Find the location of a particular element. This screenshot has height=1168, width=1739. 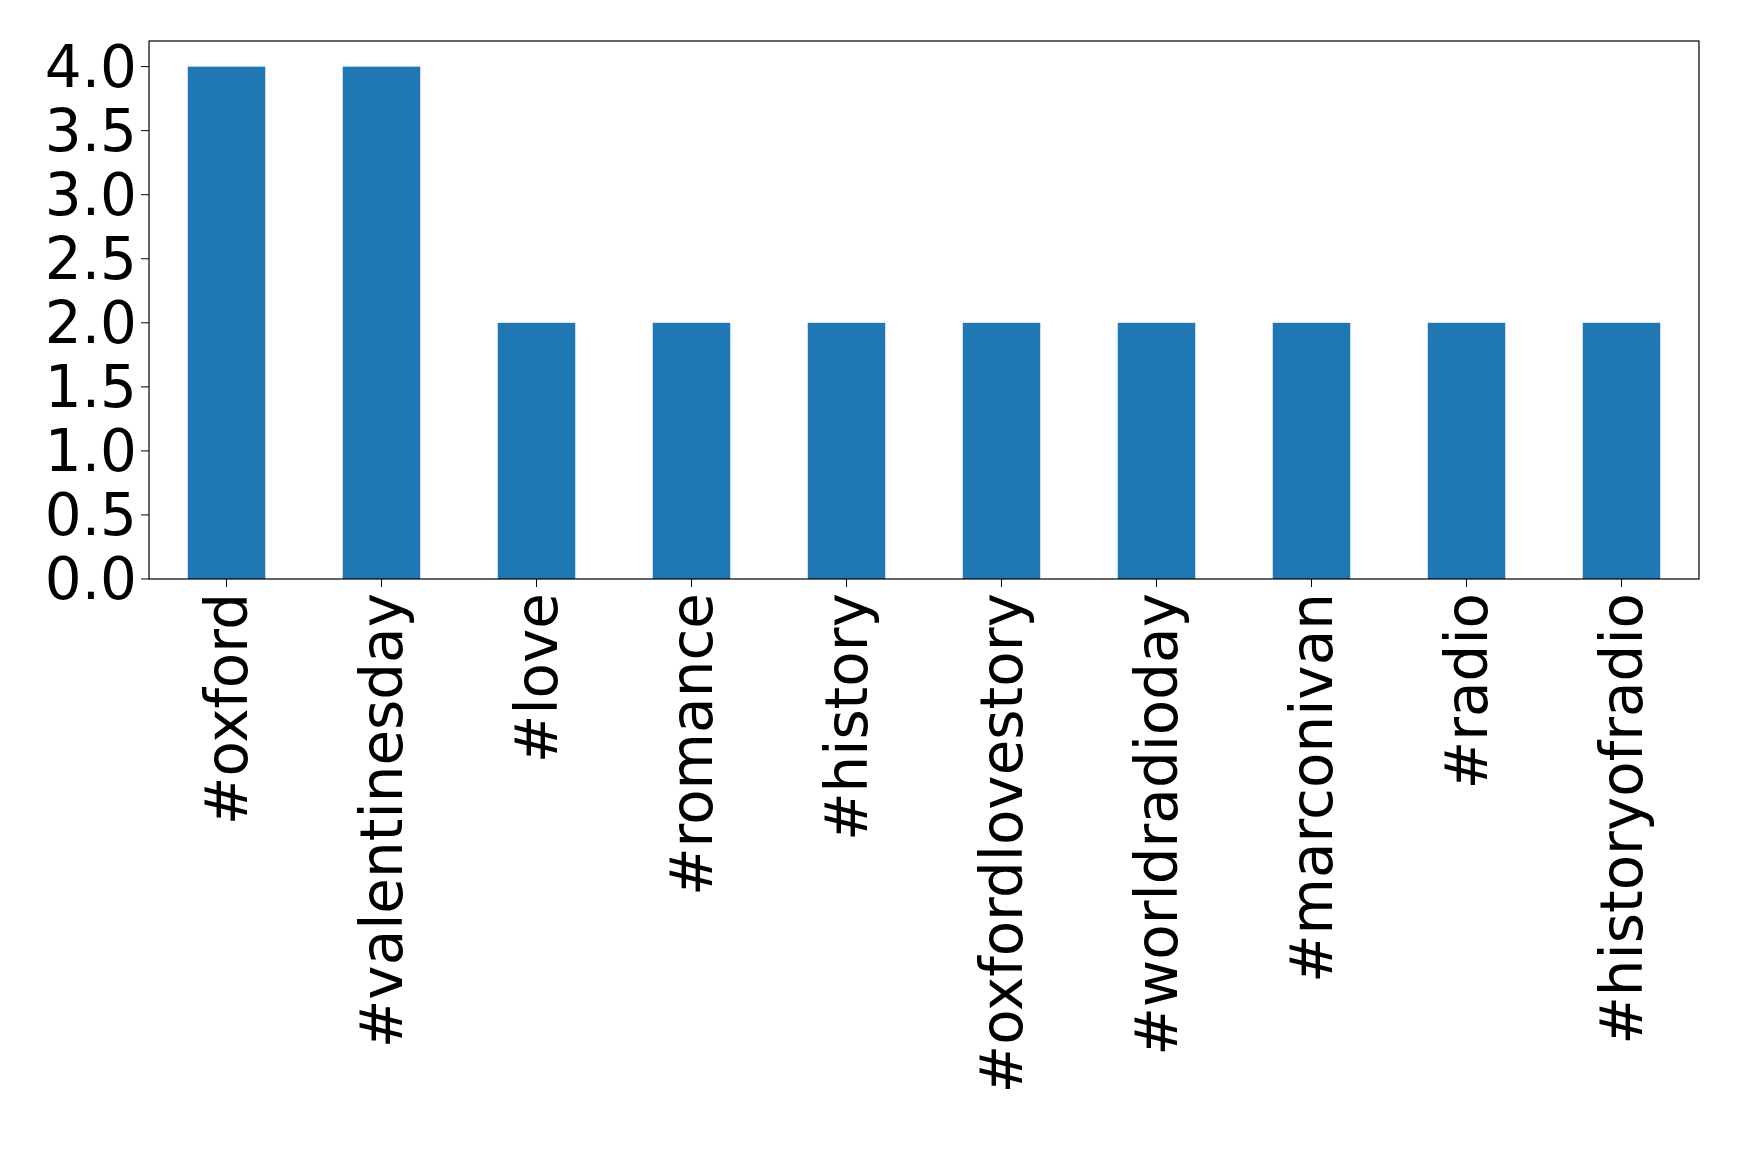

x-tick-label: #historyofradio is located at coordinates (1621, 819).